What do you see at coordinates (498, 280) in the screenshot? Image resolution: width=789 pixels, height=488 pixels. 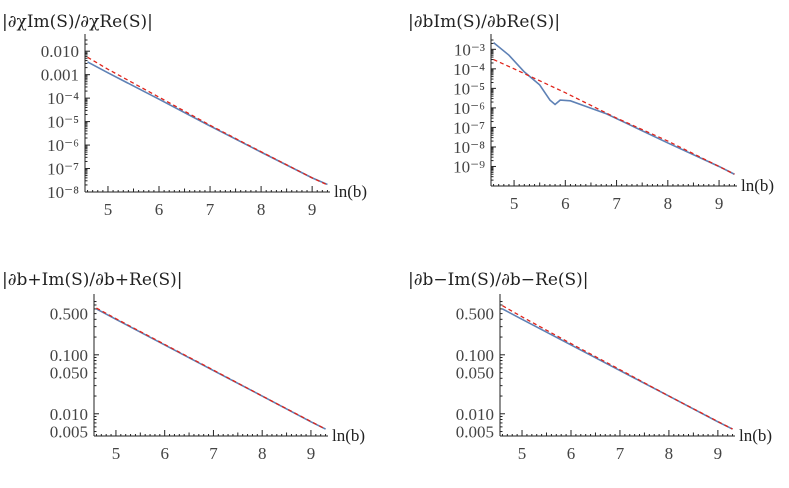 I see `y-axis-label: |∂b−Im(S)/∂b−Re(S)|` at bounding box center [498, 280].